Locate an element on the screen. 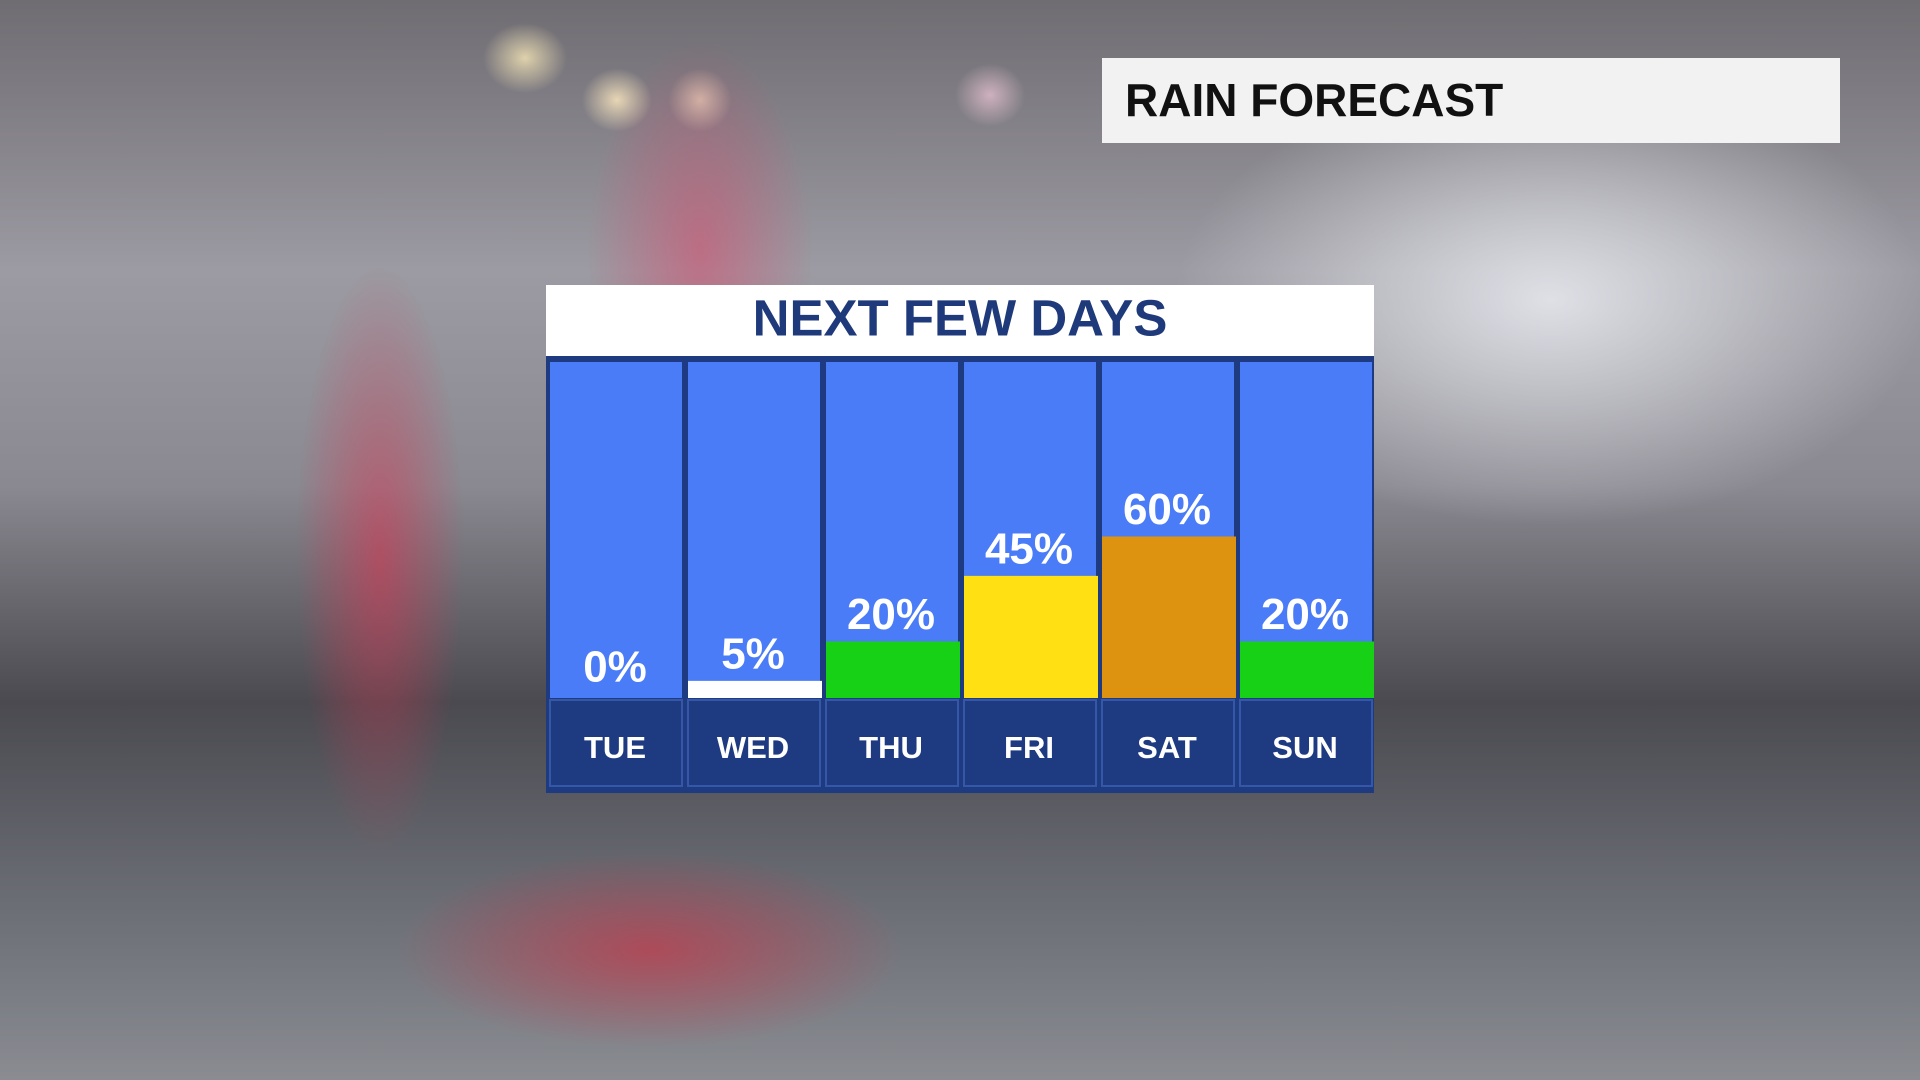 The height and width of the screenshot is (1080, 1920). x-tick-label: FRI is located at coordinates (1029, 747).